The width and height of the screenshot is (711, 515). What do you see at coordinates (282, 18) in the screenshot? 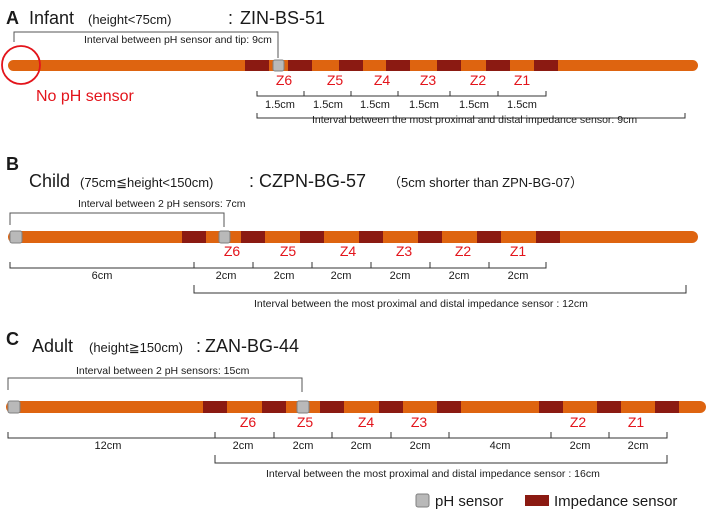
I see `panel-model: ZIN-BS-51` at bounding box center [282, 18].